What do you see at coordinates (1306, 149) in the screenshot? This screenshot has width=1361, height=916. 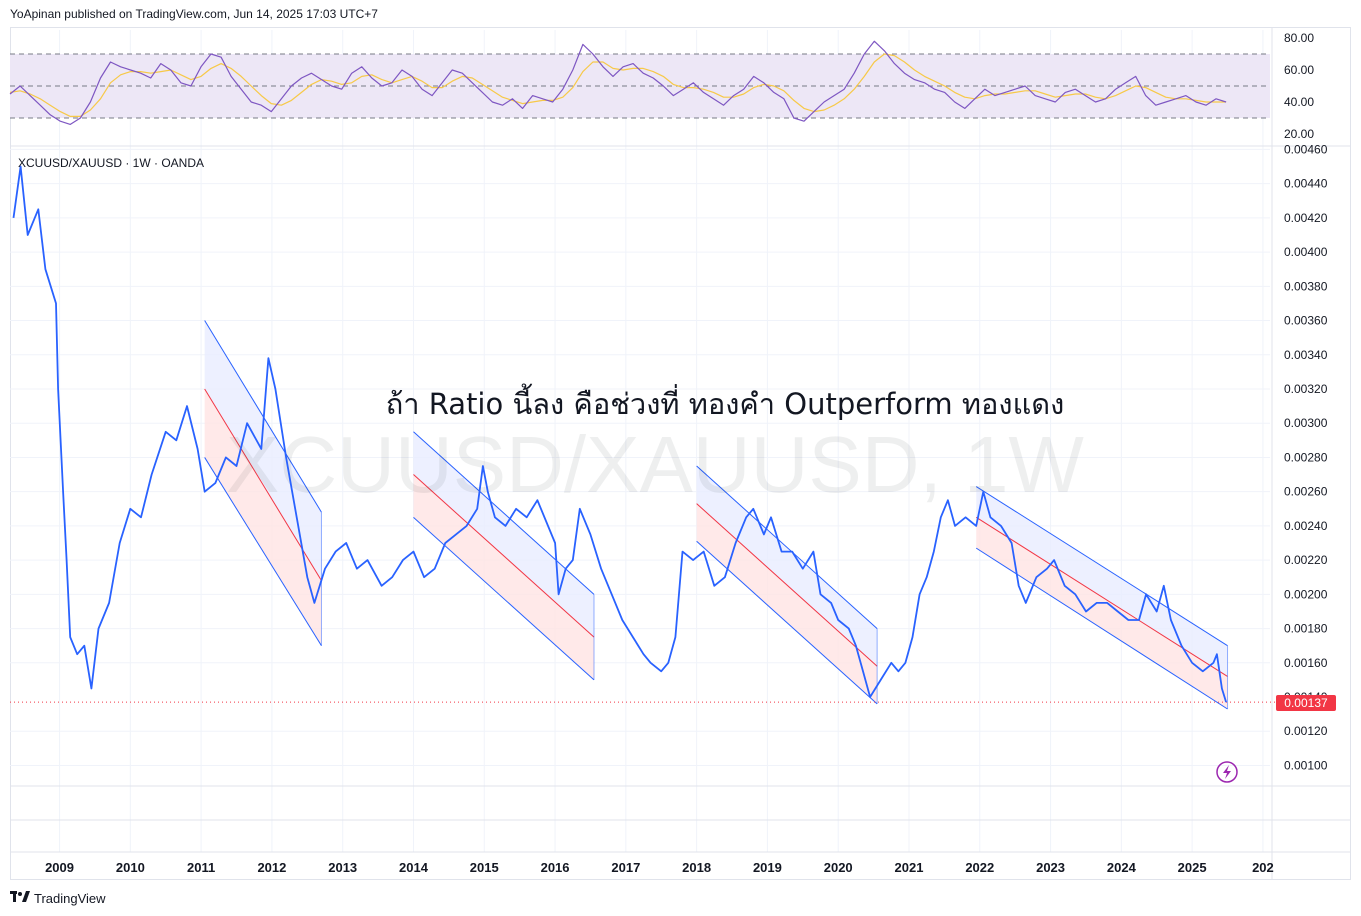 I see `y-tick-label: 0.00460` at bounding box center [1306, 149].